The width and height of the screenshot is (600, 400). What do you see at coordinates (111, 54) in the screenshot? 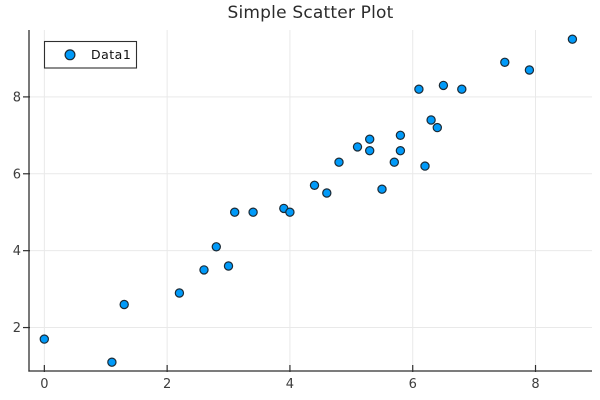
I see `legend-label: Data1` at bounding box center [111, 54].